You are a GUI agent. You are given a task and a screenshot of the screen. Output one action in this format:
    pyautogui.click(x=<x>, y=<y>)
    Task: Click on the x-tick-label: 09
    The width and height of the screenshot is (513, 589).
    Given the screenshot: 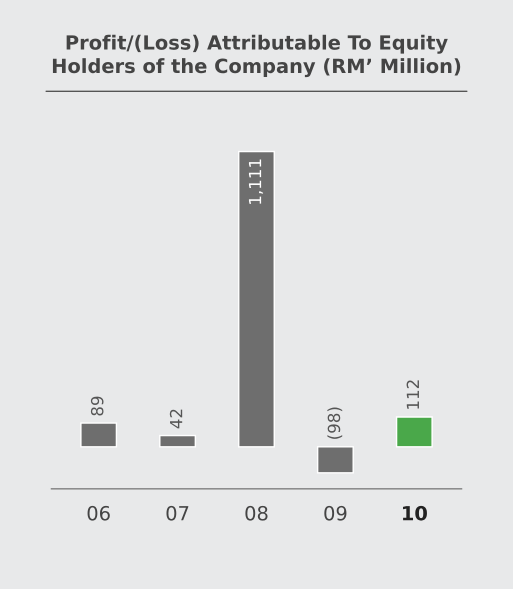 What is the action you would take?
    pyautogui.click(x=335, y=513)
    